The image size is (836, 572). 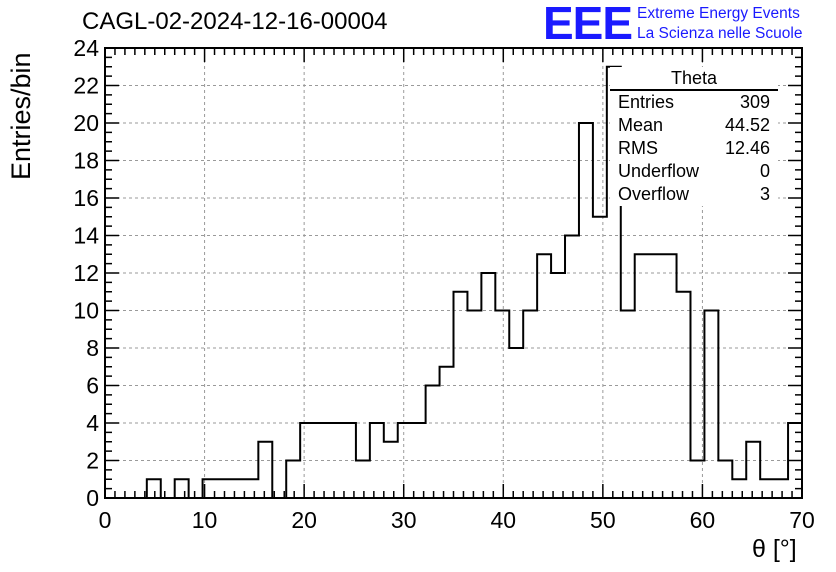 What do you see at coordinates (503, 520) in the screenshot?
I see `x-tick-label: 40` at bounding box center [503, 520].